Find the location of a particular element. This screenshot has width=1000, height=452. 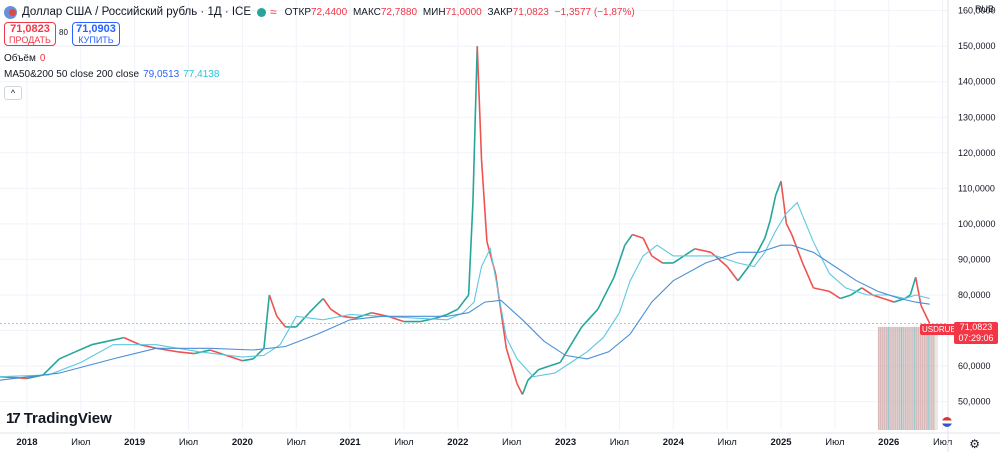

price-change: −1,3577 (−1,87%) is located at coordinates (594, 12).